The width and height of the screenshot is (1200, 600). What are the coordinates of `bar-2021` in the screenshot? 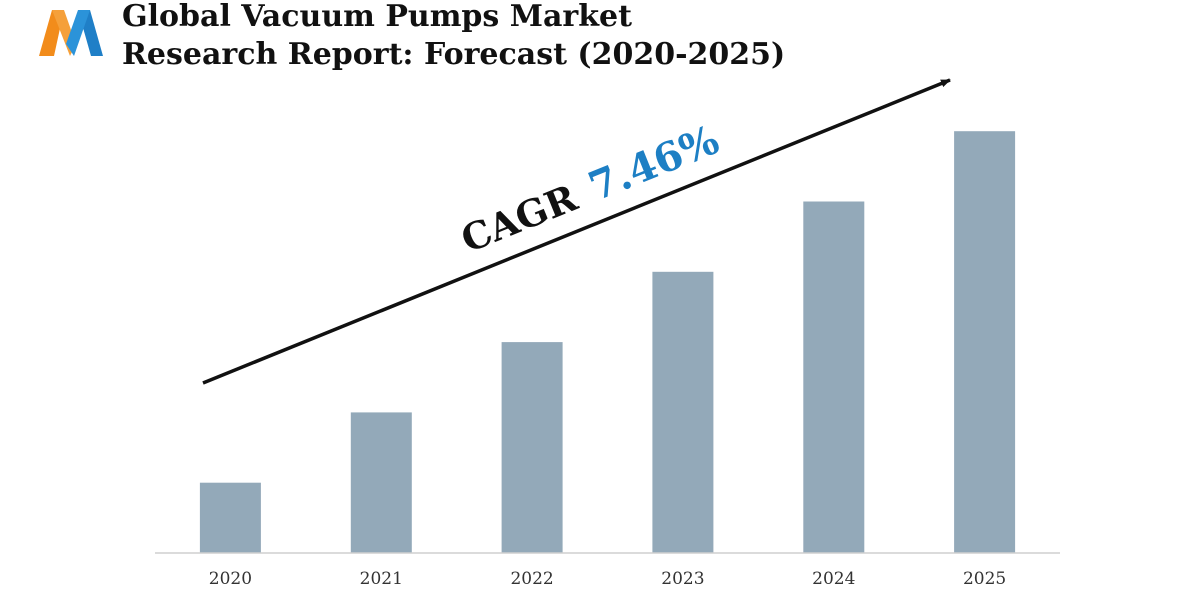 It's located at (381, 482).